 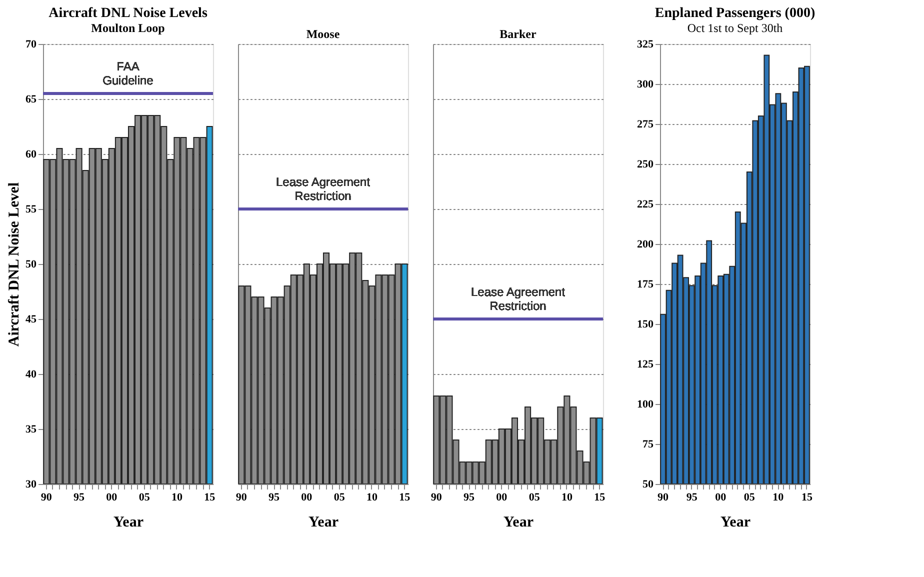 I want to click on y-tick-label: 200, so click(x=645, y=244).